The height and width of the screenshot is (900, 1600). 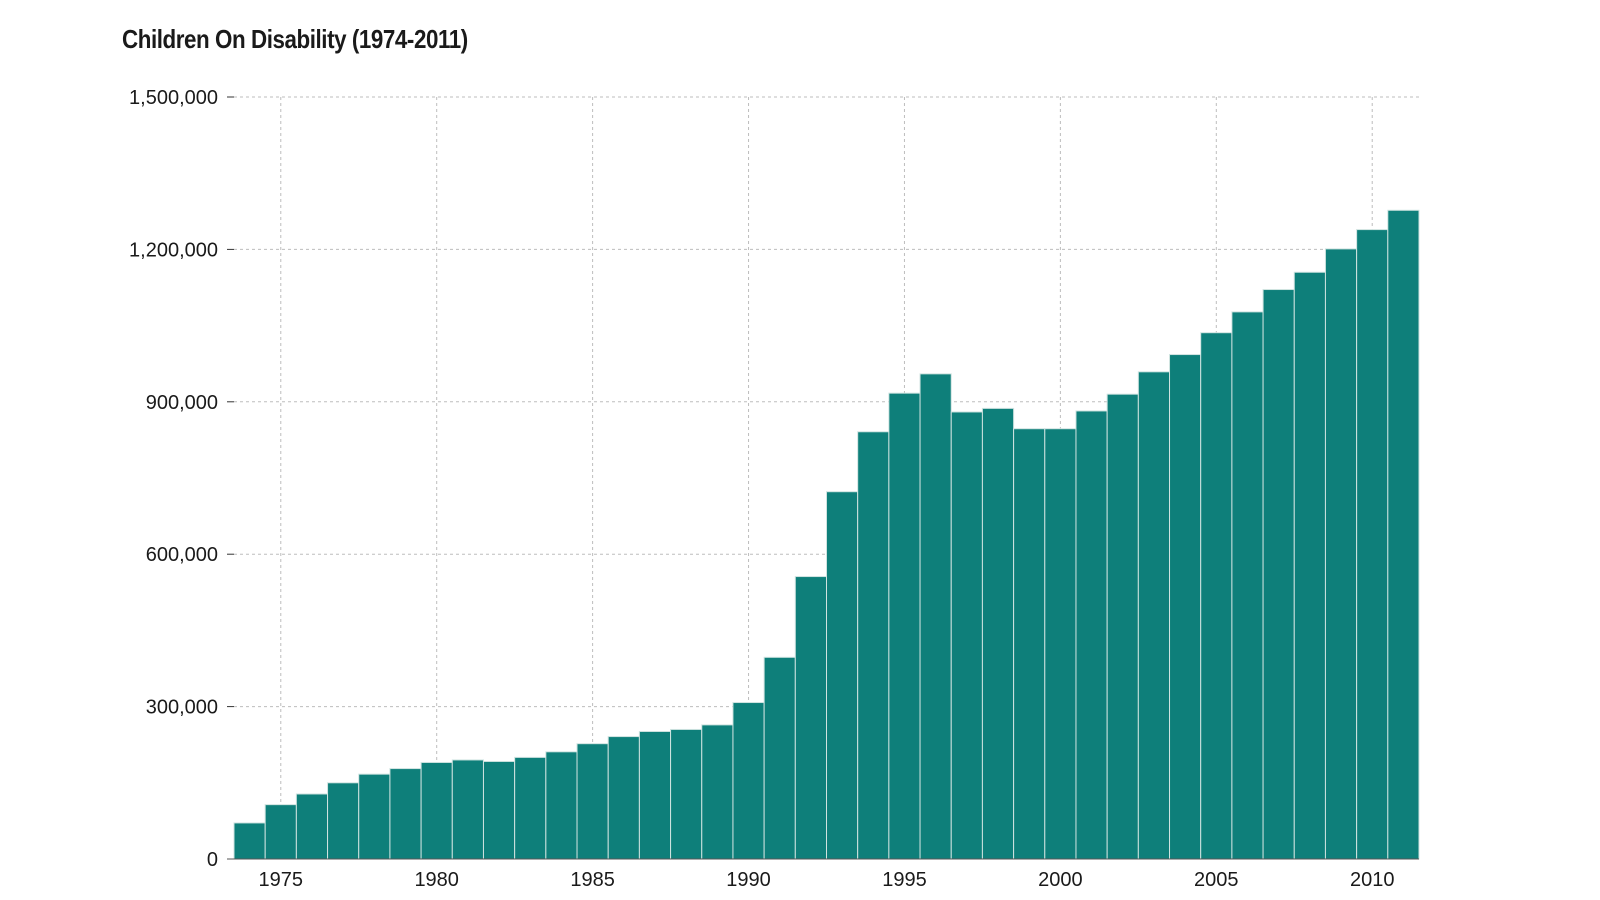 What do you see at coordinates (717, 792) in the screenshot?
I see `bar-1989` at bounding box center [717, 792].